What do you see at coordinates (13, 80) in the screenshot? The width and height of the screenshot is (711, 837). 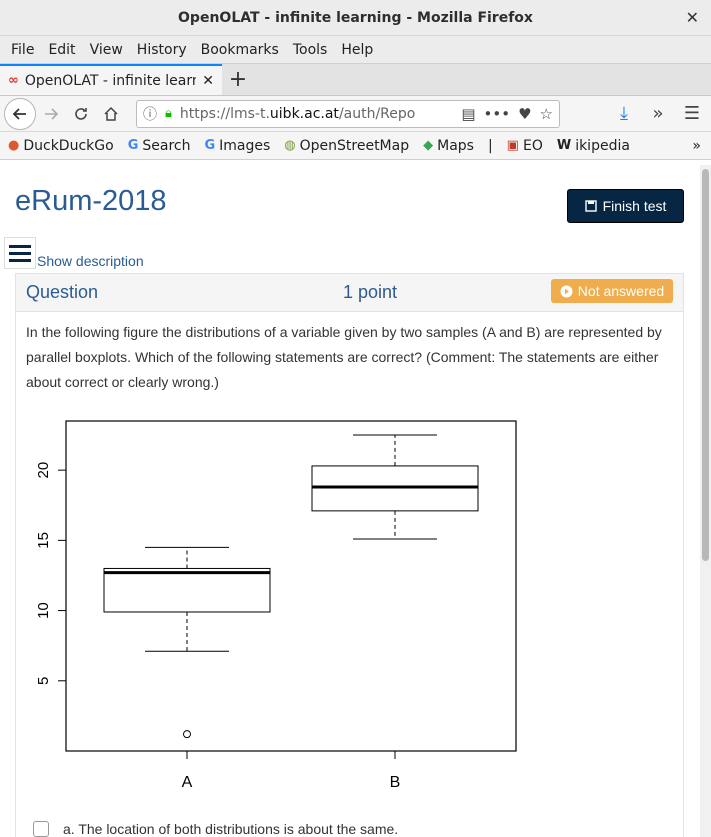 I see `openolat-favicon-icon: ∞` at bounding box center [13, 80].